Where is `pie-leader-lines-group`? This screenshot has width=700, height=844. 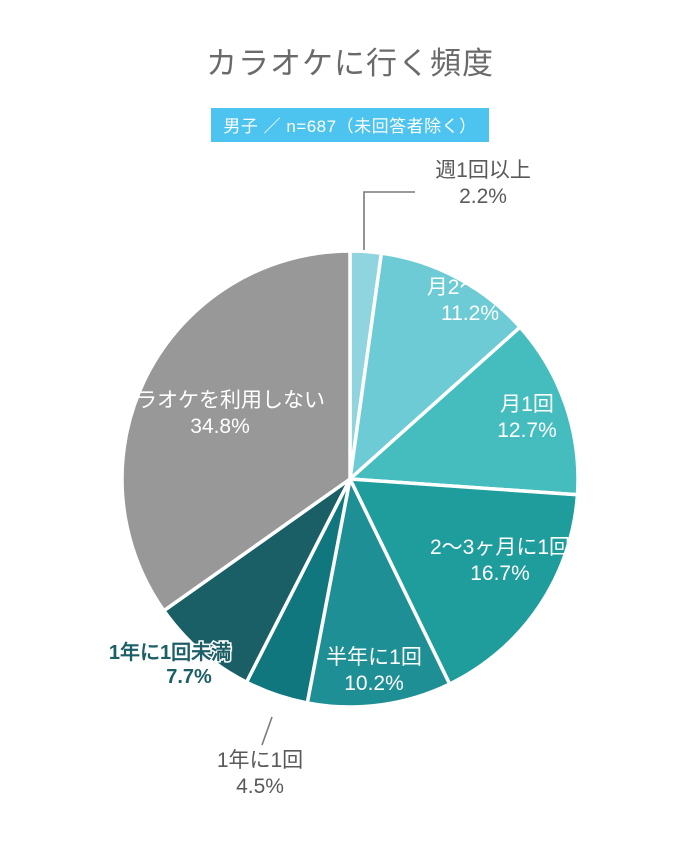
pie-leader-lines-group is located at coordinates (338, 468).